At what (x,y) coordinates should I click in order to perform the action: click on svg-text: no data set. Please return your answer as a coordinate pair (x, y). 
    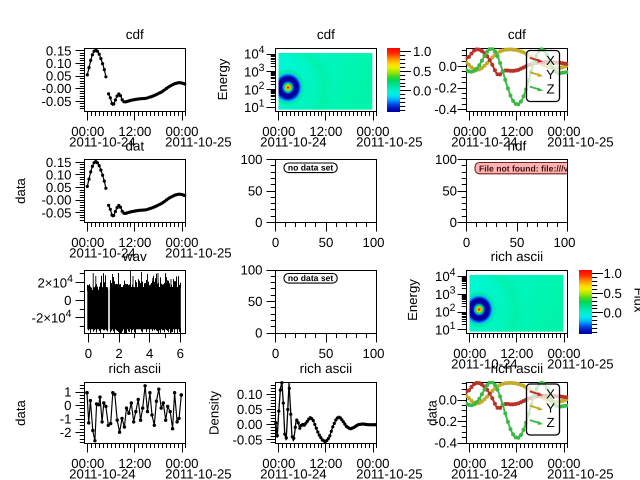
    Looking at the image, I should click on (311, 278).